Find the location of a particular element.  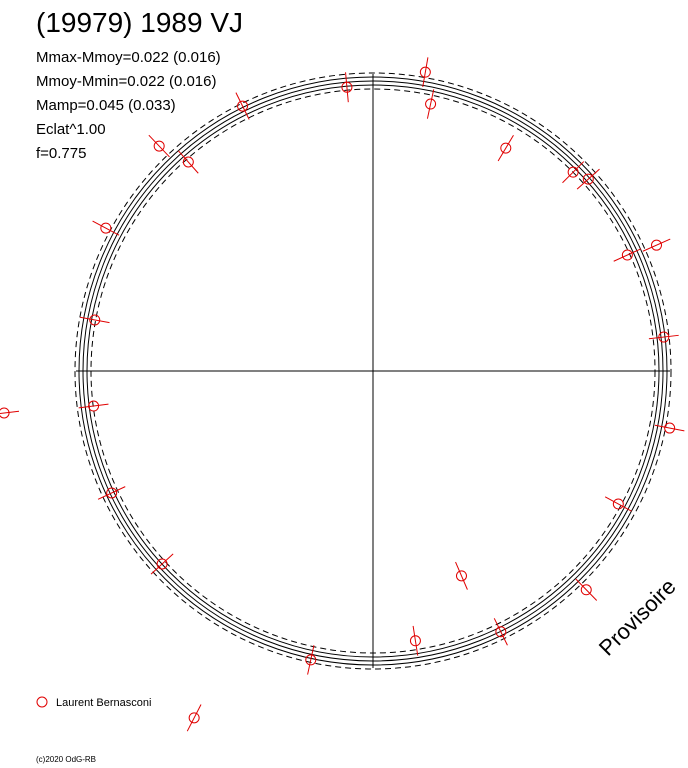

annotation: Mamp=0.045 (0.033) is located at coordinates (106, 105).